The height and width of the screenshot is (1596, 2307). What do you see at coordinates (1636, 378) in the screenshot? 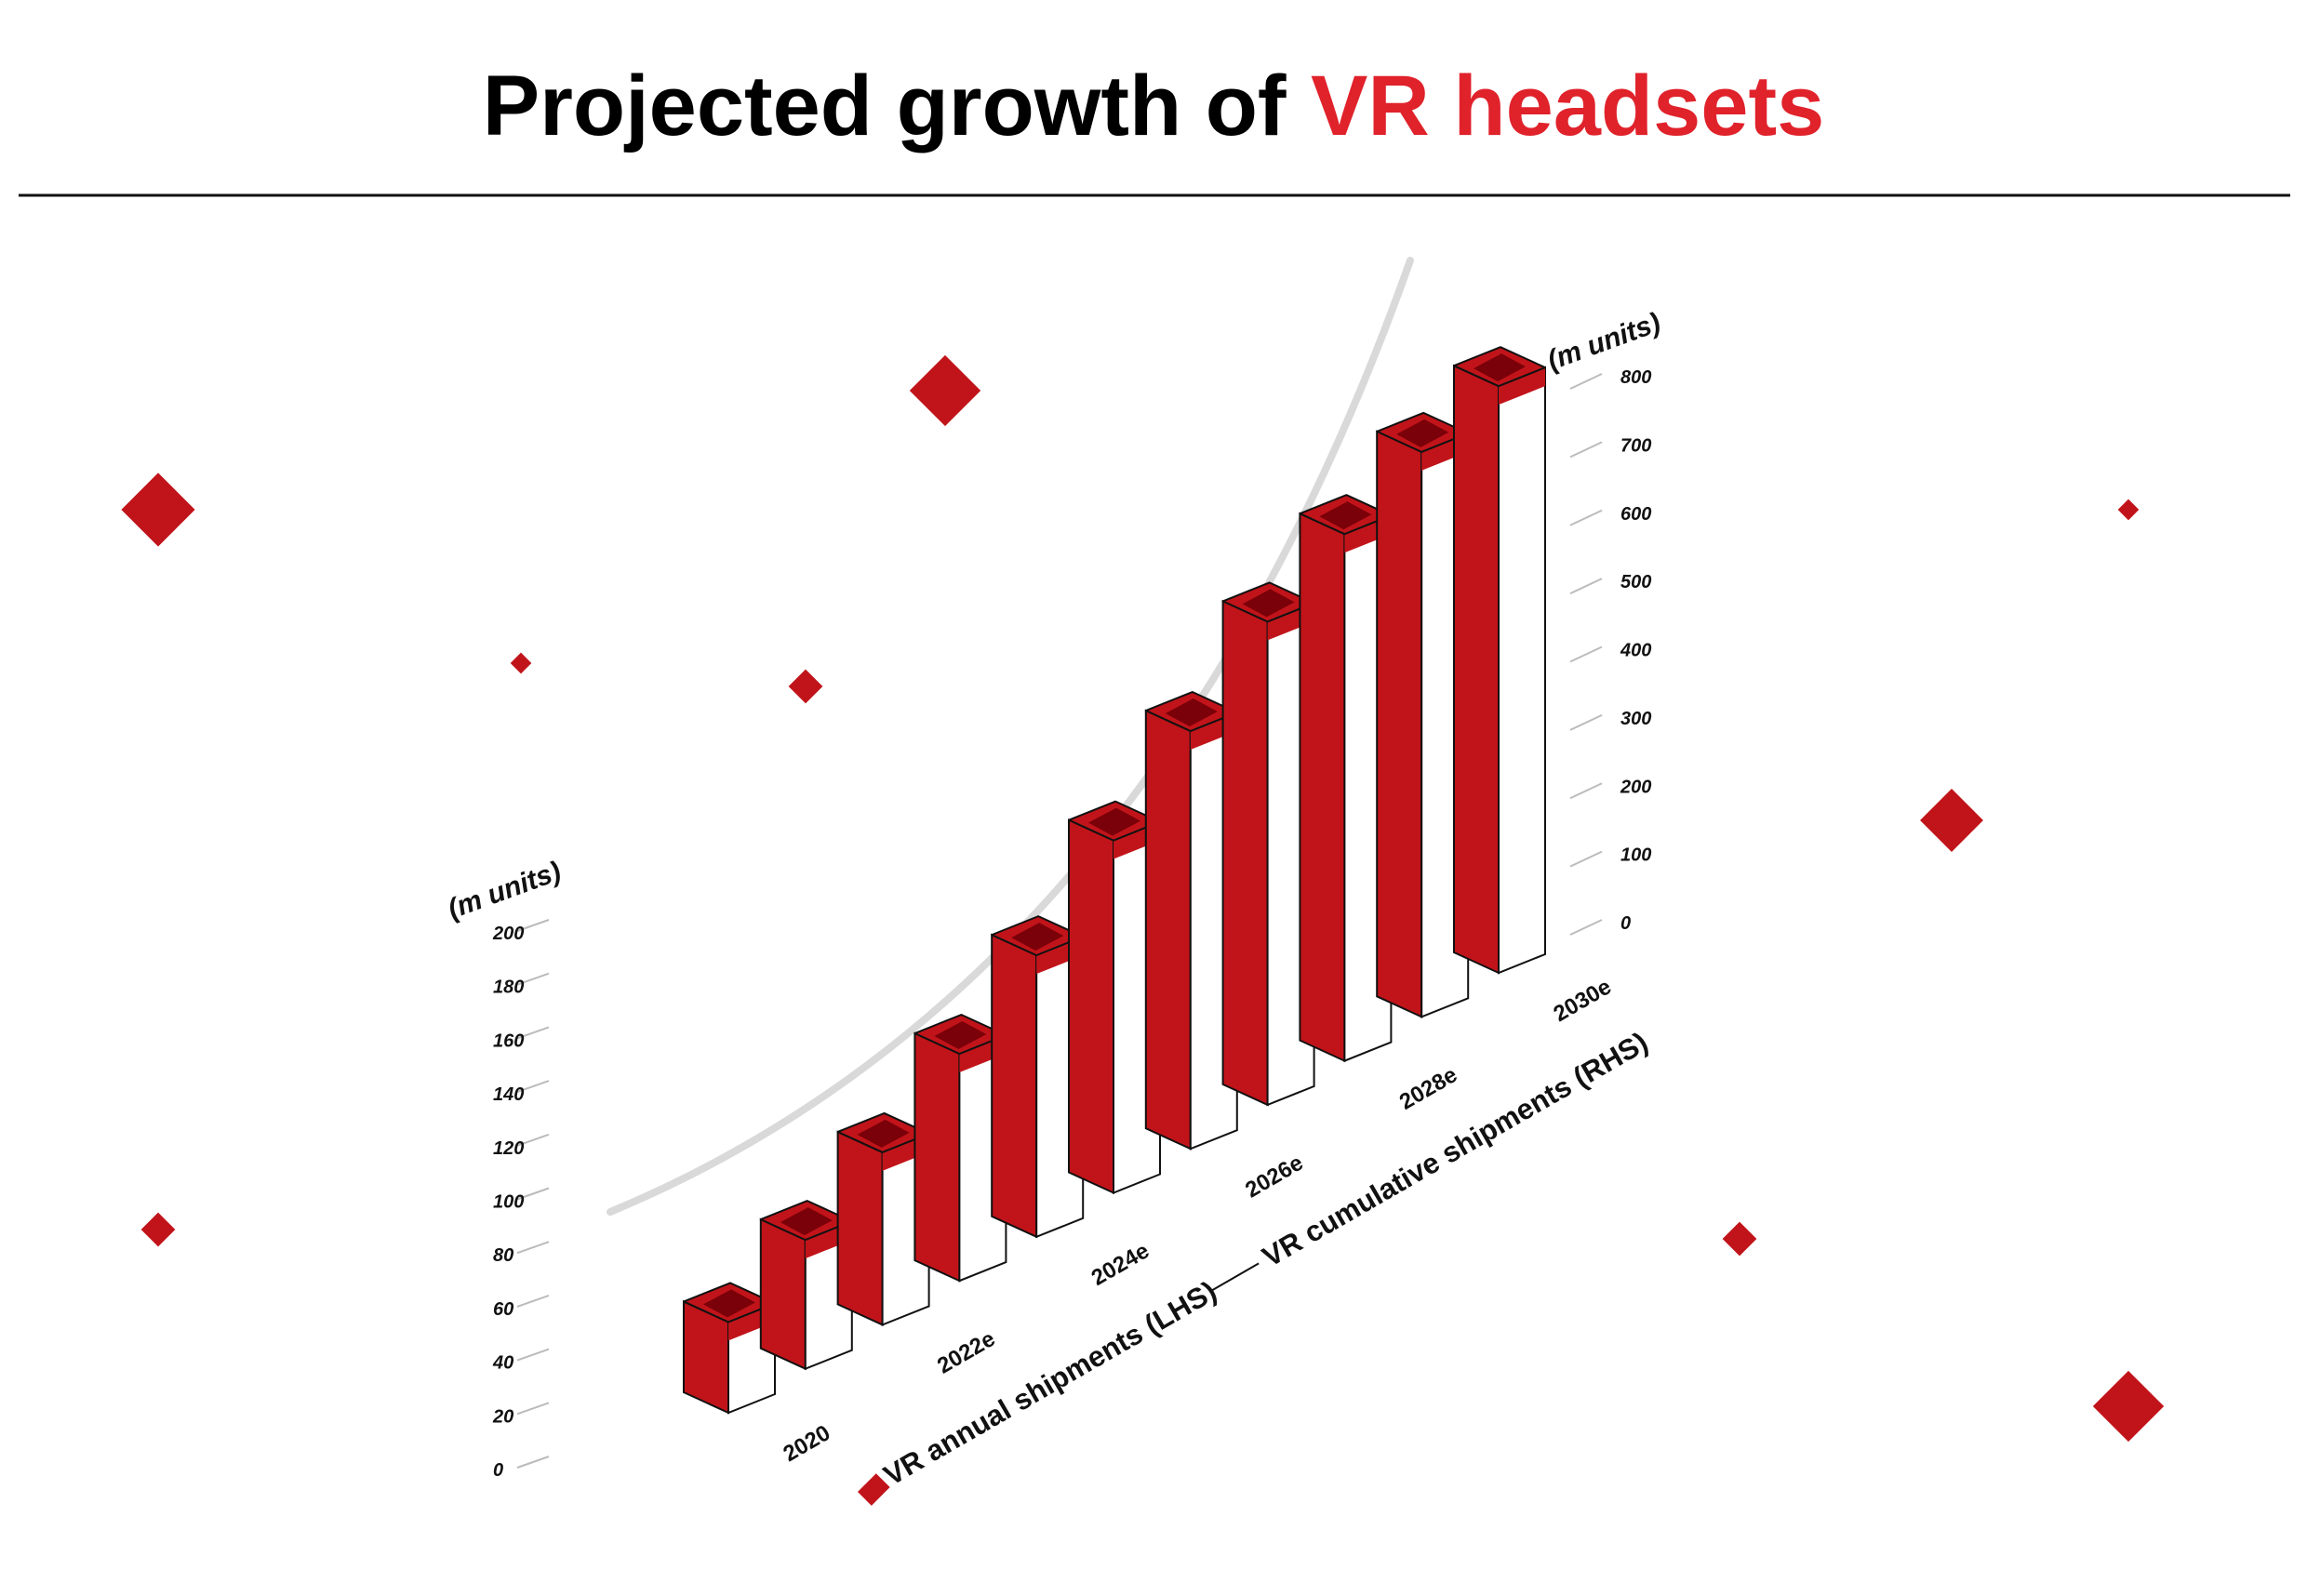
I see `right-axis-tick-label: 800` at bounding box center [1636, 378].